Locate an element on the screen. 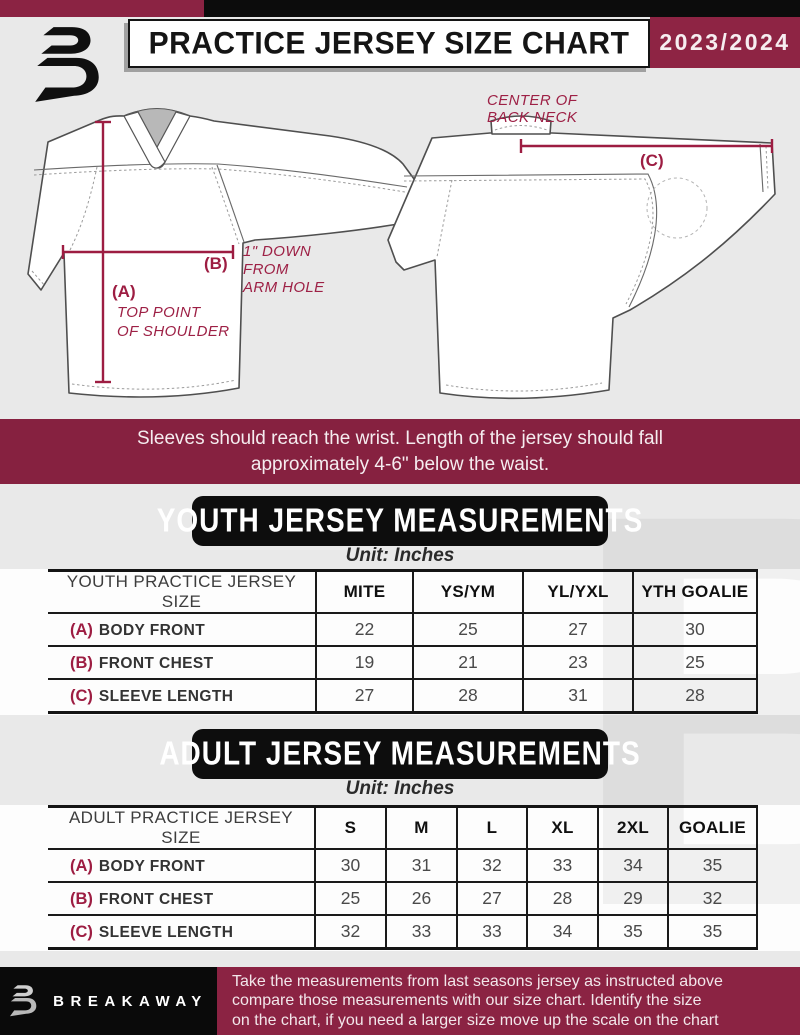 The height and width of the screenshot is (1035, 800). adult-col-header: ADULT PRACTICE JERSEY SIZE is located at coordinates (181, 827).